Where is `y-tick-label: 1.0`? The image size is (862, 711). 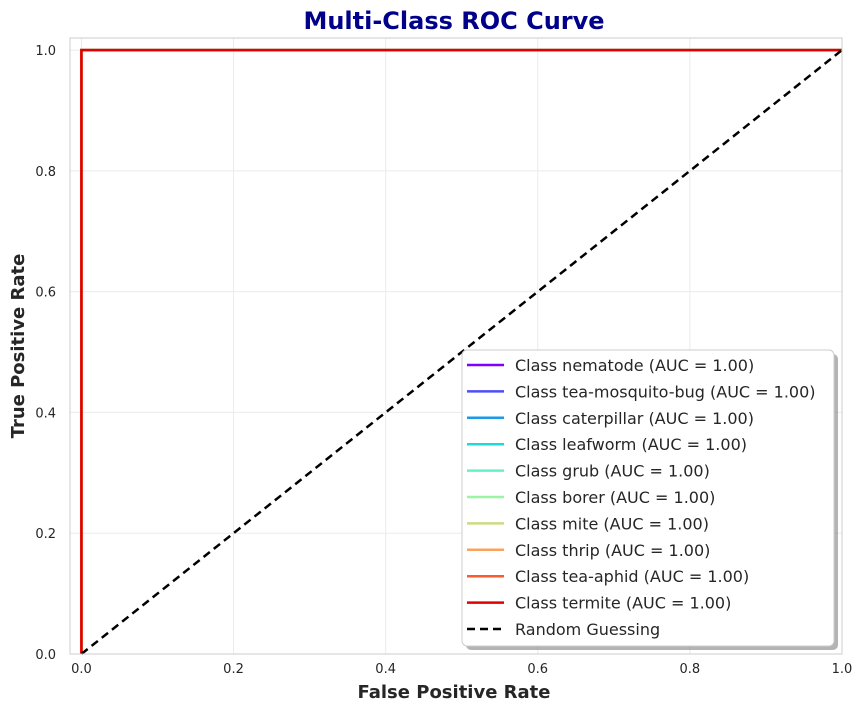
y-tick-label: 1.0 is located at coordinates (45, 51).